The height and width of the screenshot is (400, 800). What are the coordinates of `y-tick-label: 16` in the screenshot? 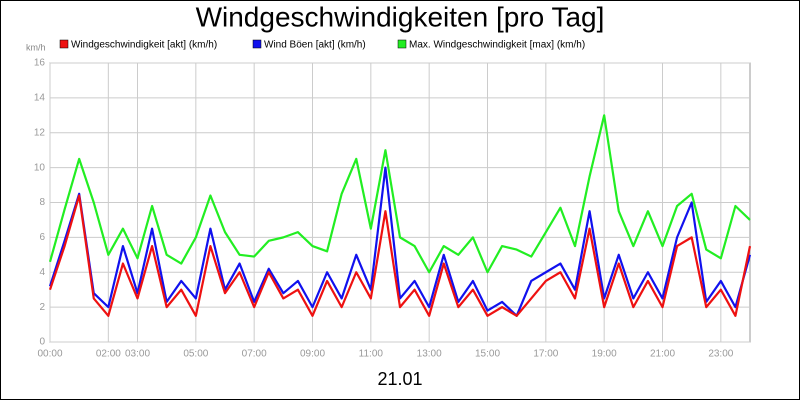 It's located at (40, 63).